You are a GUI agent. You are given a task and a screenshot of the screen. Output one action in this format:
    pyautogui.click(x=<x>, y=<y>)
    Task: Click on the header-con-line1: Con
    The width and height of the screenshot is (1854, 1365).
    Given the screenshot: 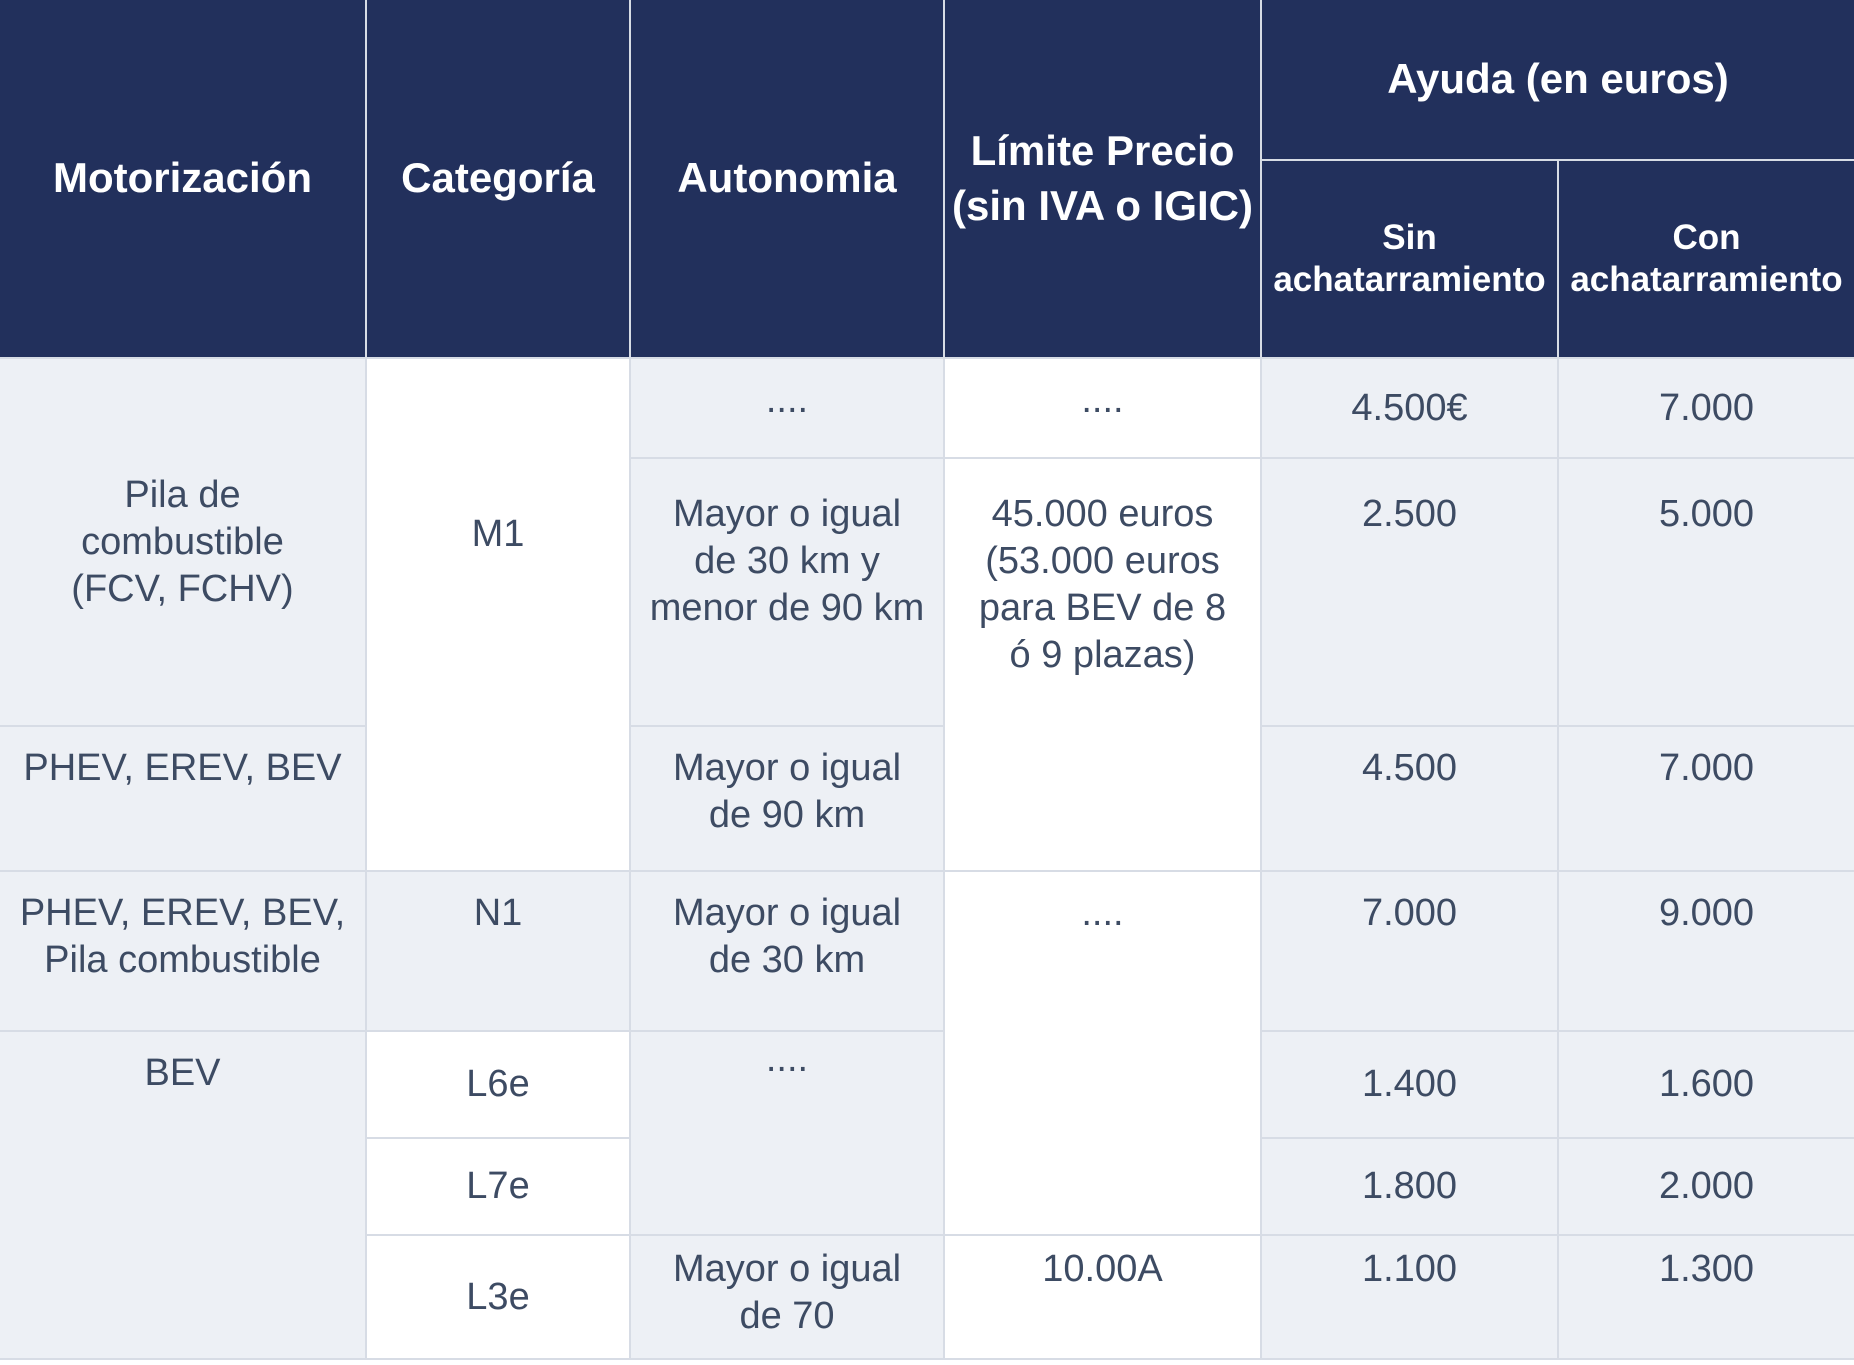 What is the action you would take?
    pyautogui.click(x=1706, y=237)
    